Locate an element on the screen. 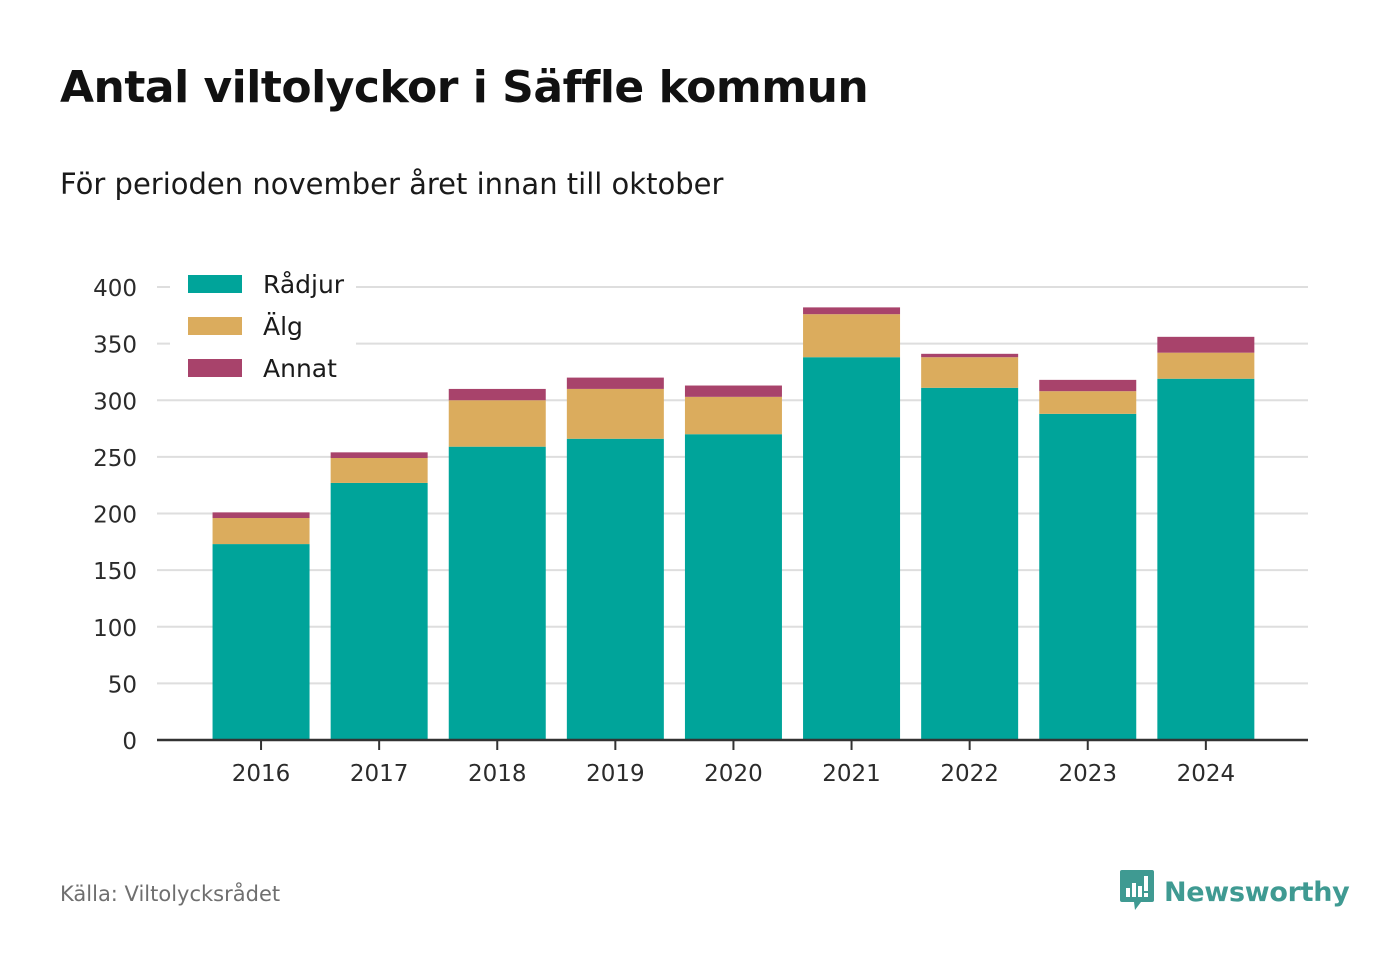 The width and height of the screenshot is (1400, 973). newsworthy-logo-icon is located at coordinates (1137, 892).